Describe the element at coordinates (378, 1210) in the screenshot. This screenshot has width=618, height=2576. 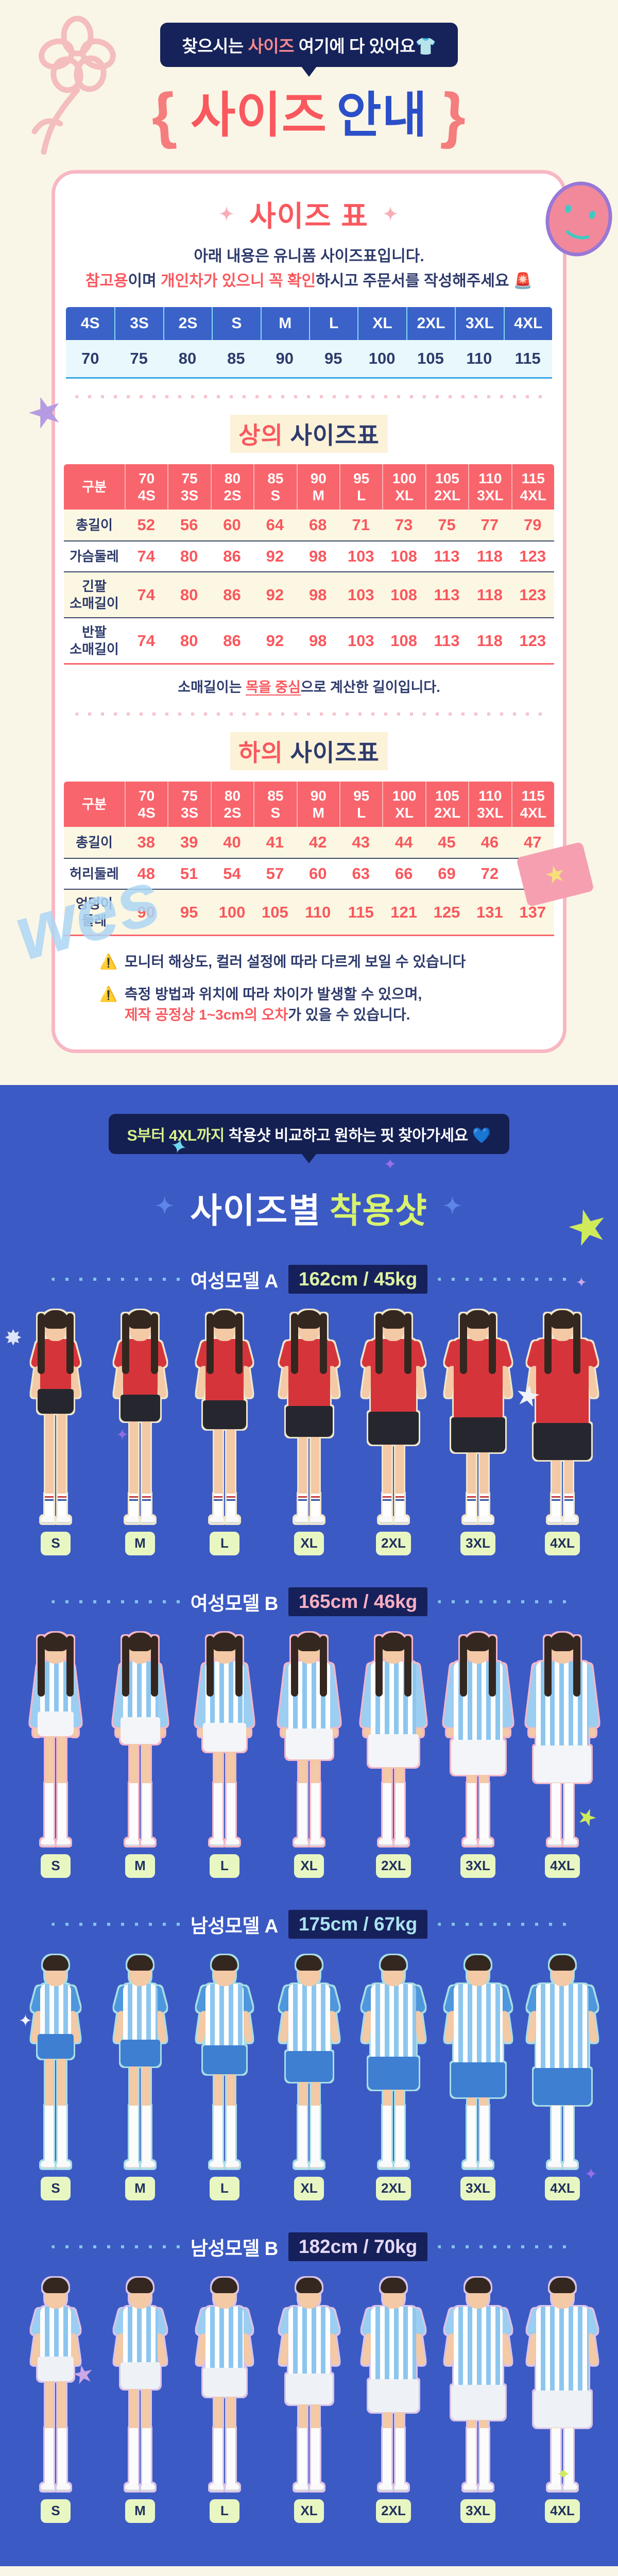
I see `fit-title-lime: 착용샷` at that location.